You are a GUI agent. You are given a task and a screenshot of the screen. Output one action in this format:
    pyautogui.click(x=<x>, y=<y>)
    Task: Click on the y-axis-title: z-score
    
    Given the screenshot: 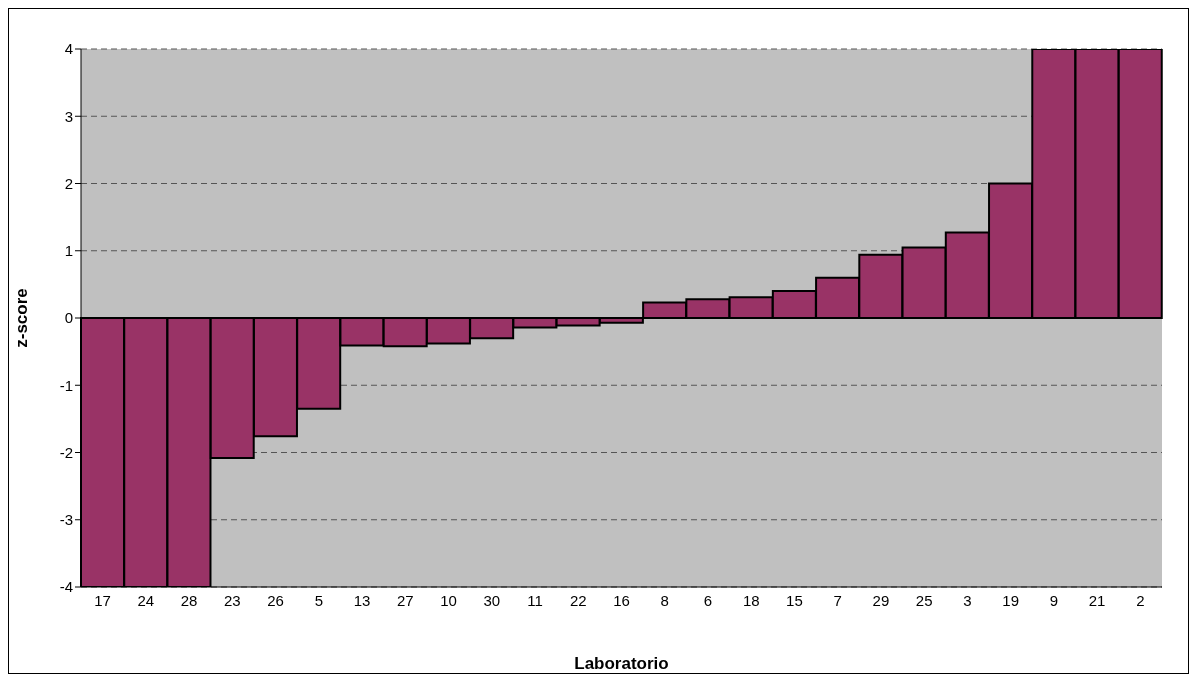 What is the action you would take?
    pyautogui.click(x=22, y=318)
    